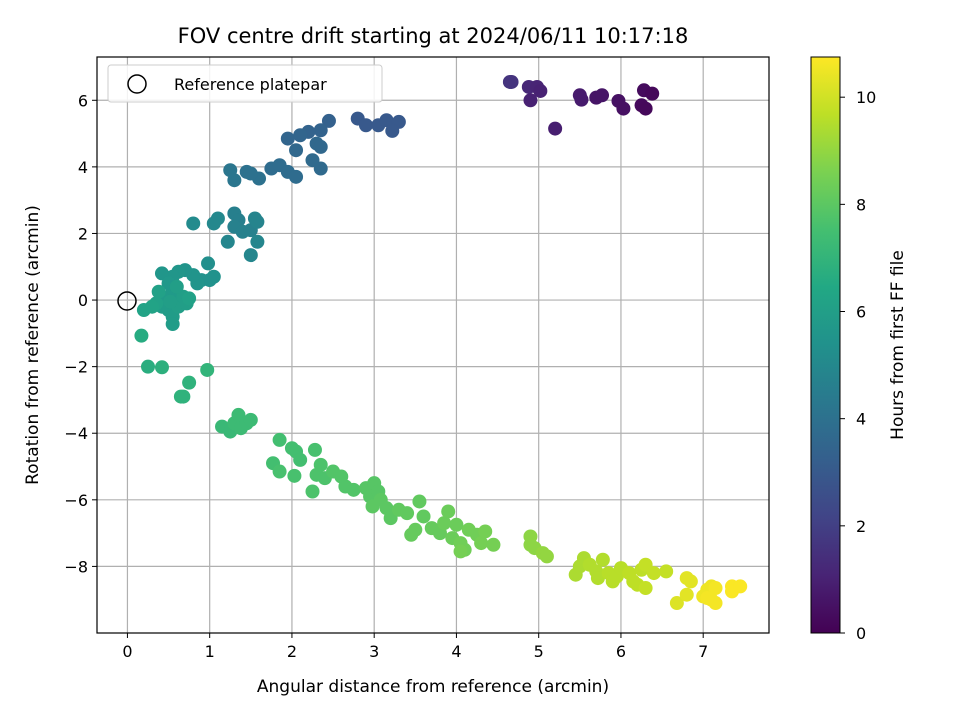 Image resolution: width=960 pixels, height=720 pixels. I want to click on x-tick-label: 7, so click(703, 651).